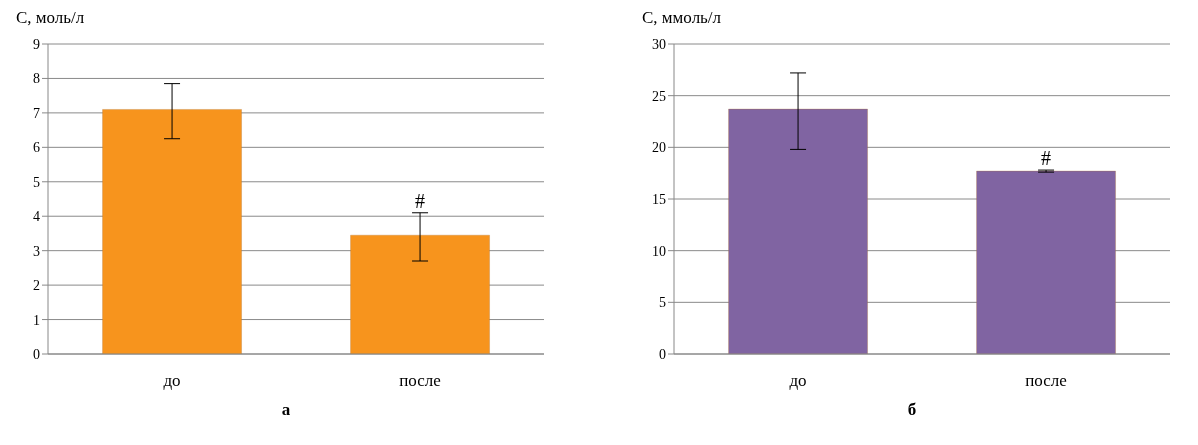 The image size is (1198, 445). I want to click on y-tick-label: 25, so click(659, 96).